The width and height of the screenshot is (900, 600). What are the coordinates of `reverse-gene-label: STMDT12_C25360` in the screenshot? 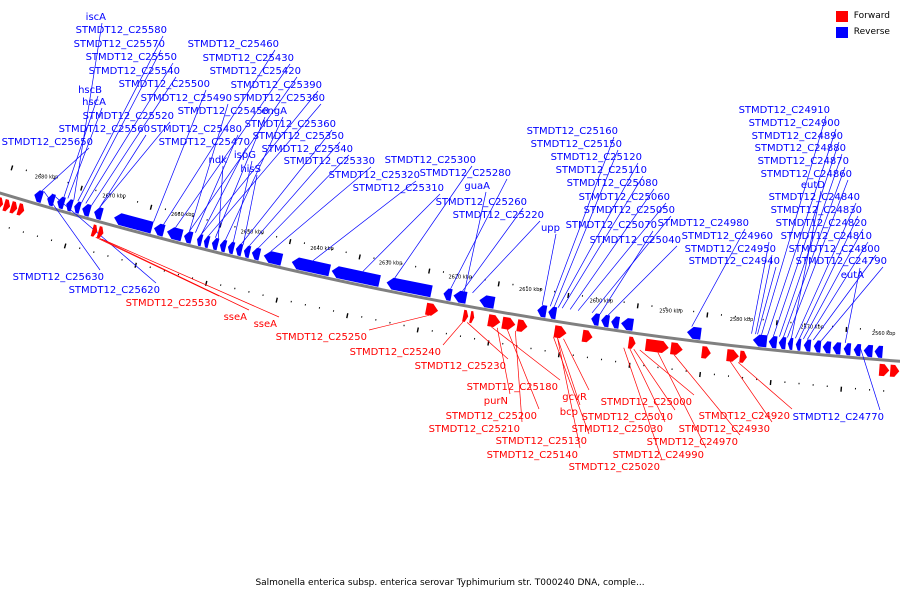 It's located at (290, 124).